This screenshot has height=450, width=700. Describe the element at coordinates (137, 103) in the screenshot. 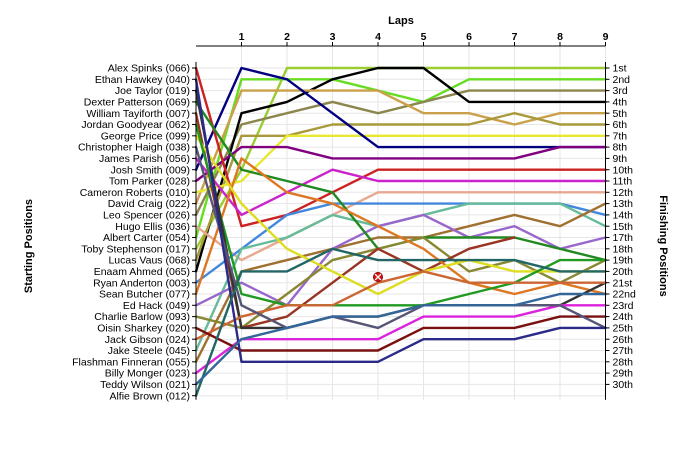

I see `driver-label: Dexter Patterson (069)` at that location.